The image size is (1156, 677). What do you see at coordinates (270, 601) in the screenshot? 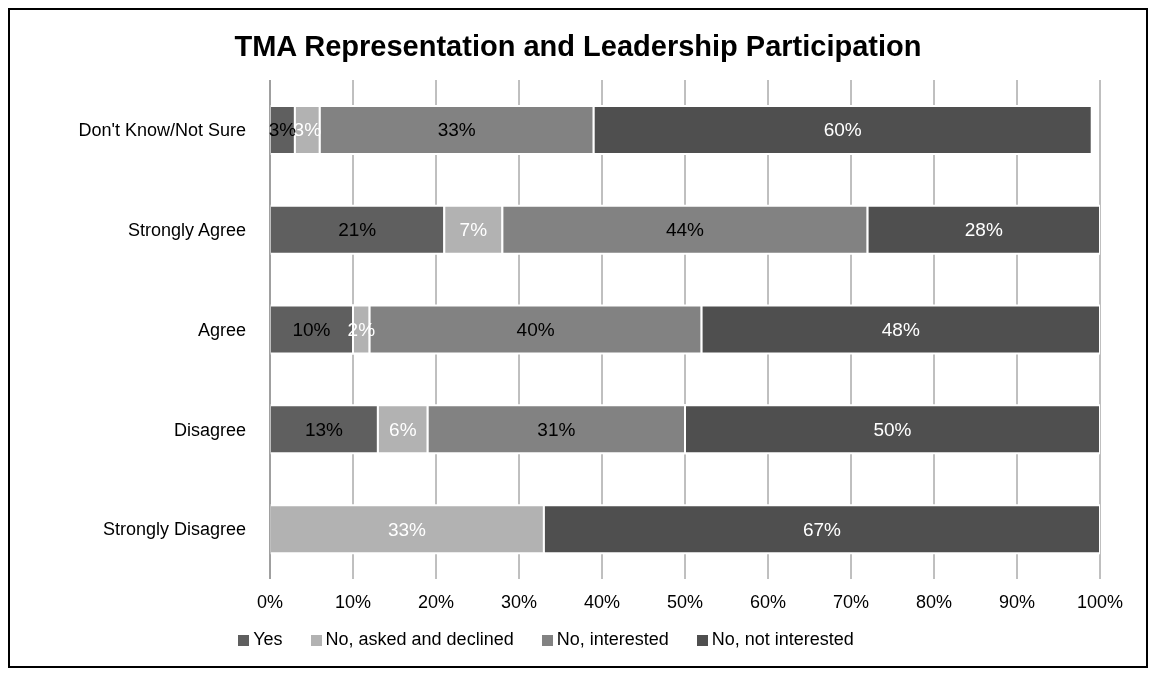
I see `x-tick-label: 0%` at bounding box center [270, 601].